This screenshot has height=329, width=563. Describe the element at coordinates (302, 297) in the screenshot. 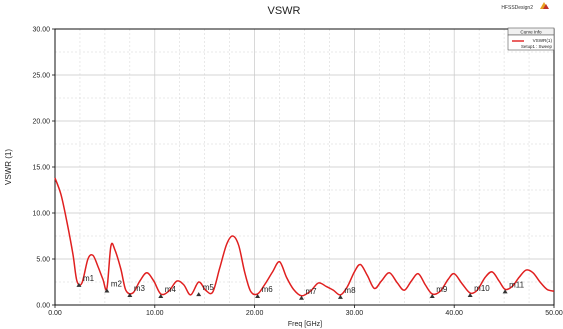

I see `marker-m7-point` at that location.